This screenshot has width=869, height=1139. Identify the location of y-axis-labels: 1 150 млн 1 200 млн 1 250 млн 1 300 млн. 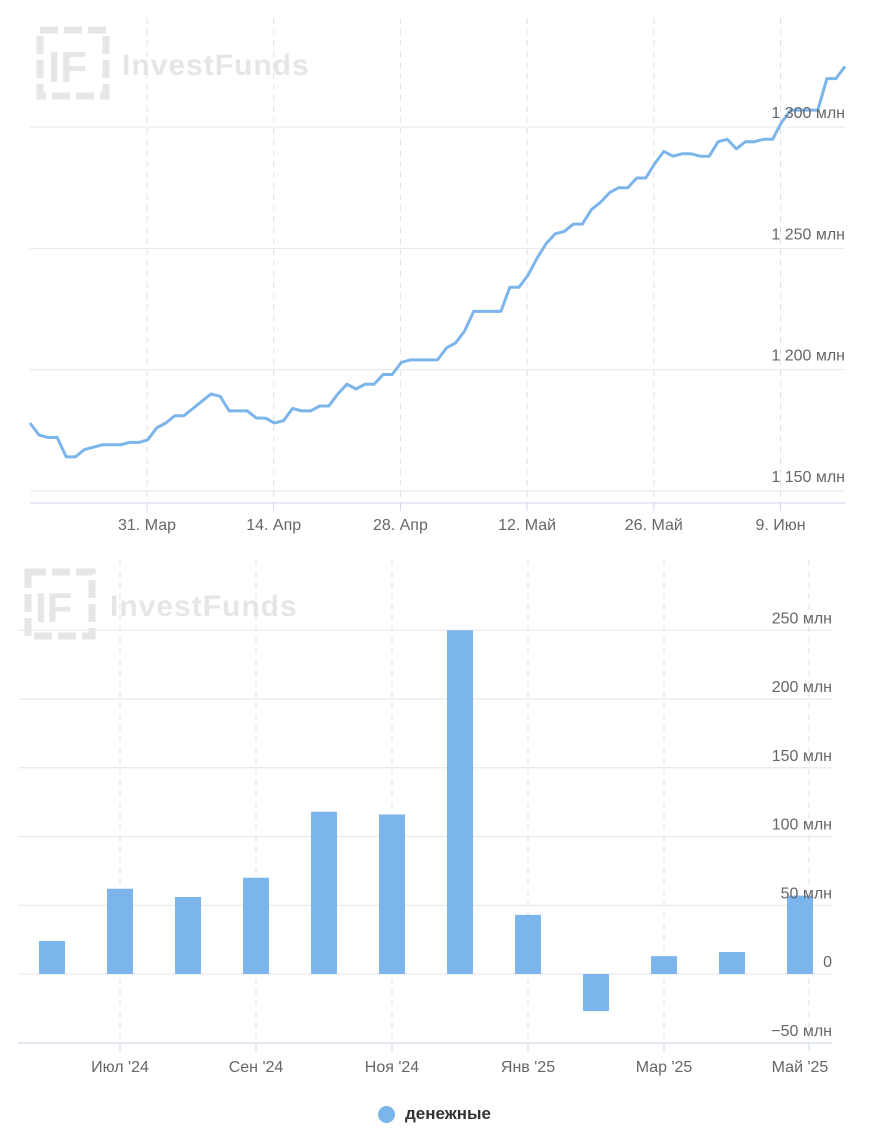
(808, 295).